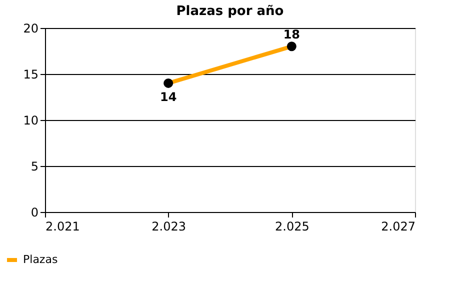  I want to click on data-label: 14, so click(168, 97).